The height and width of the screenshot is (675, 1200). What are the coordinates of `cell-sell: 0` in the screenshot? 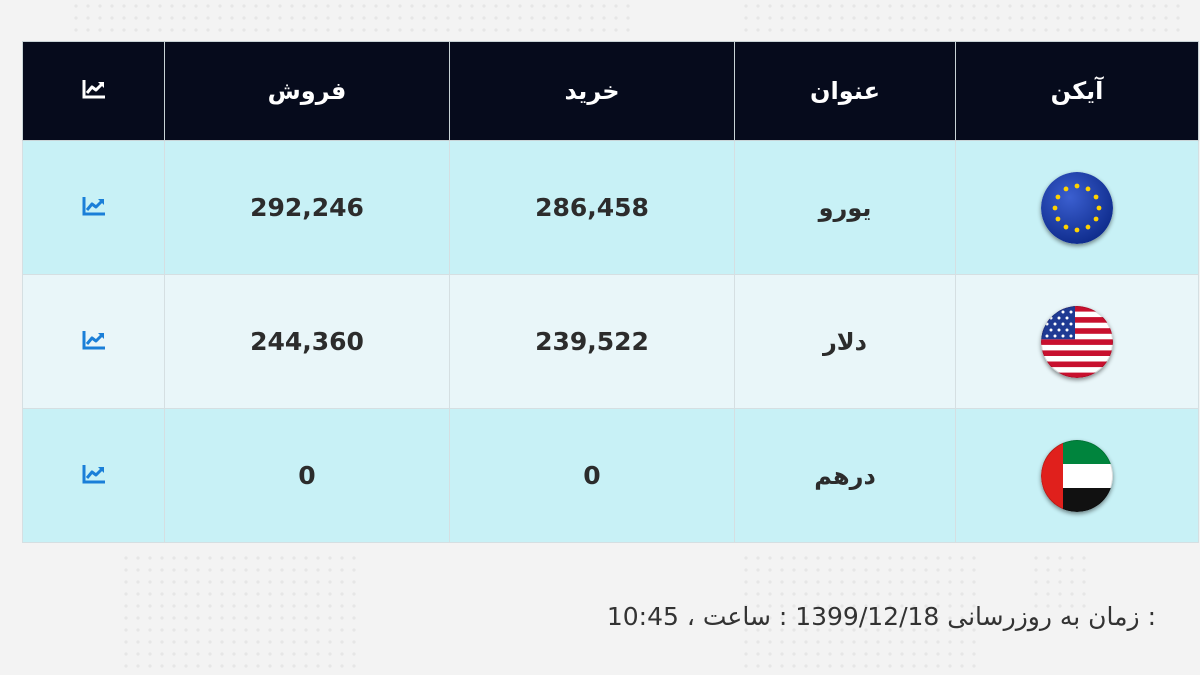 It's located at (307, 475).